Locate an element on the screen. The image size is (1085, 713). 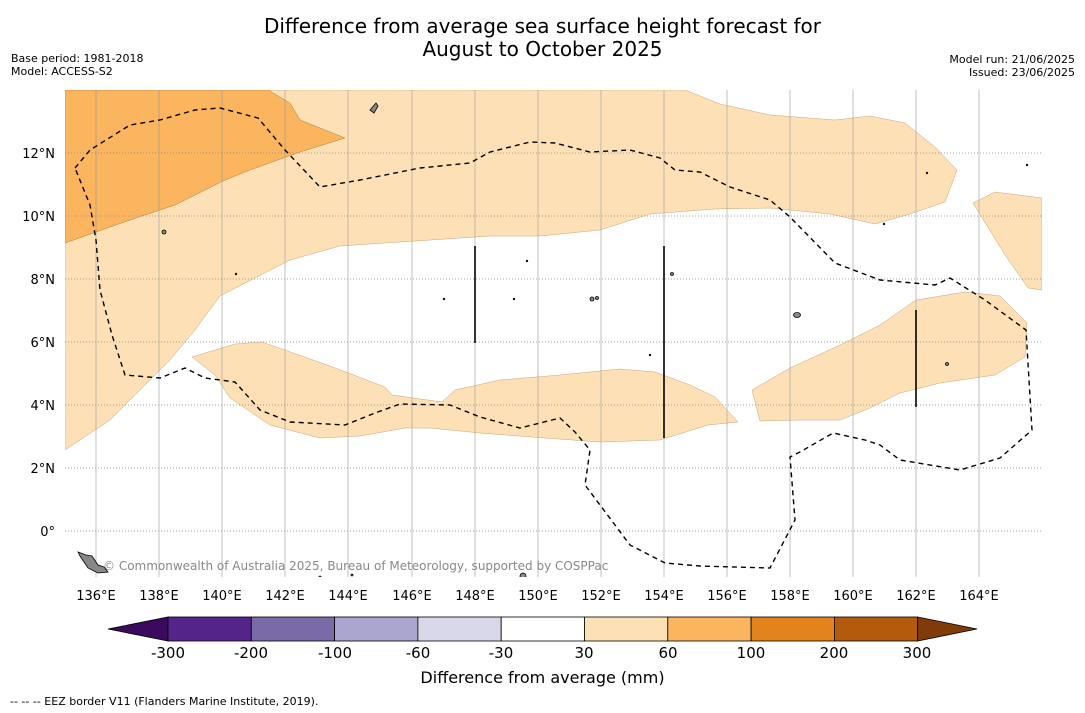
lat-label: 10°N is located at coordinates (38, 217).